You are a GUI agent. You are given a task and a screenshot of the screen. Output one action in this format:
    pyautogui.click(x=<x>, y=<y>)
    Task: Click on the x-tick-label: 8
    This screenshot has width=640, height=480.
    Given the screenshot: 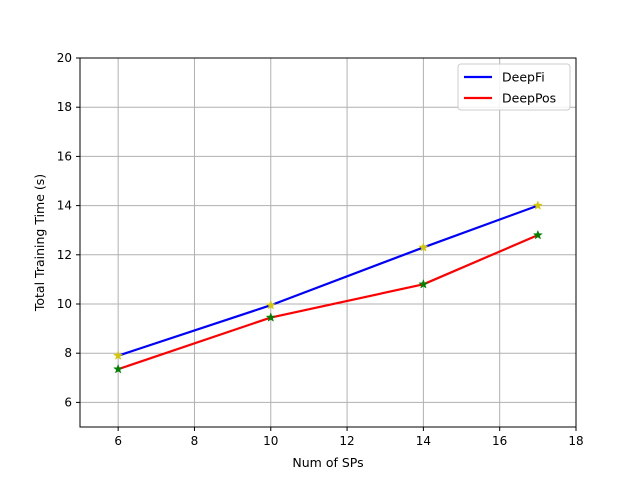 What is the action you would take?
    pyautogui.click(x=195, y=441)
    